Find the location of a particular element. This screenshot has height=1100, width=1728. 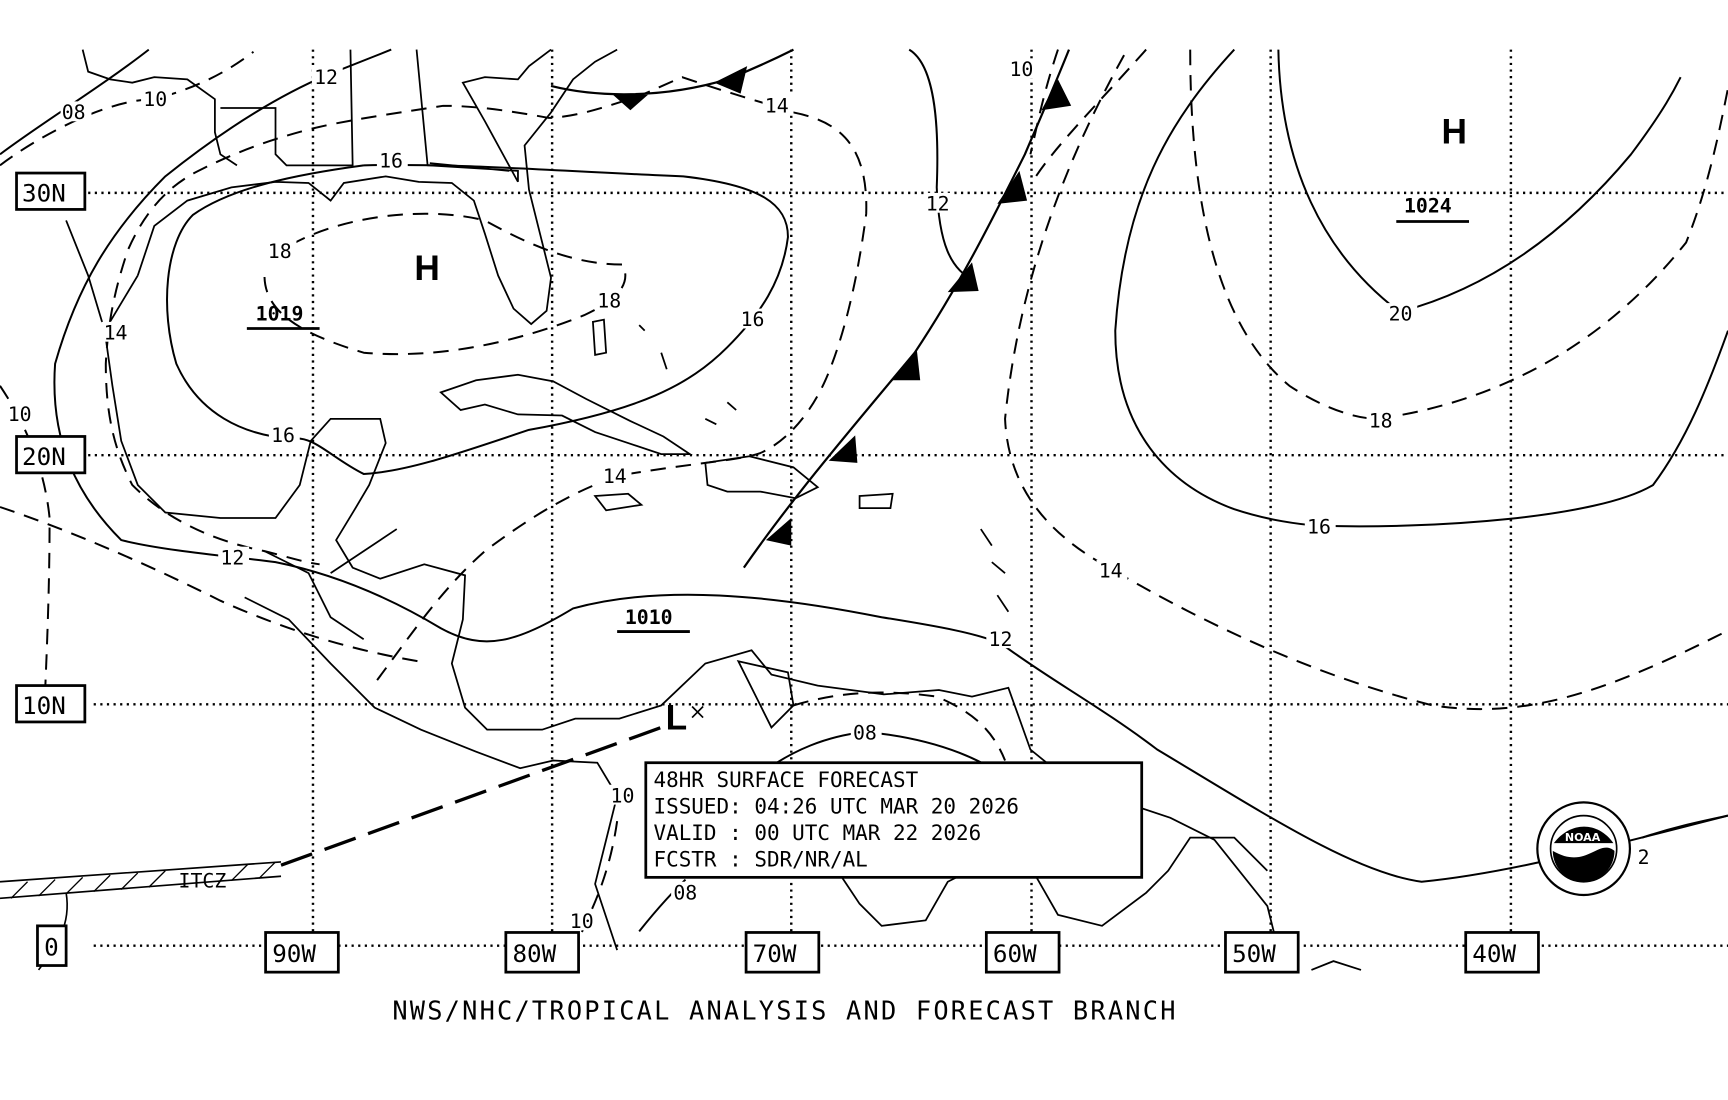

lat-label-10n: 10N is located at coordinates (44, 705).